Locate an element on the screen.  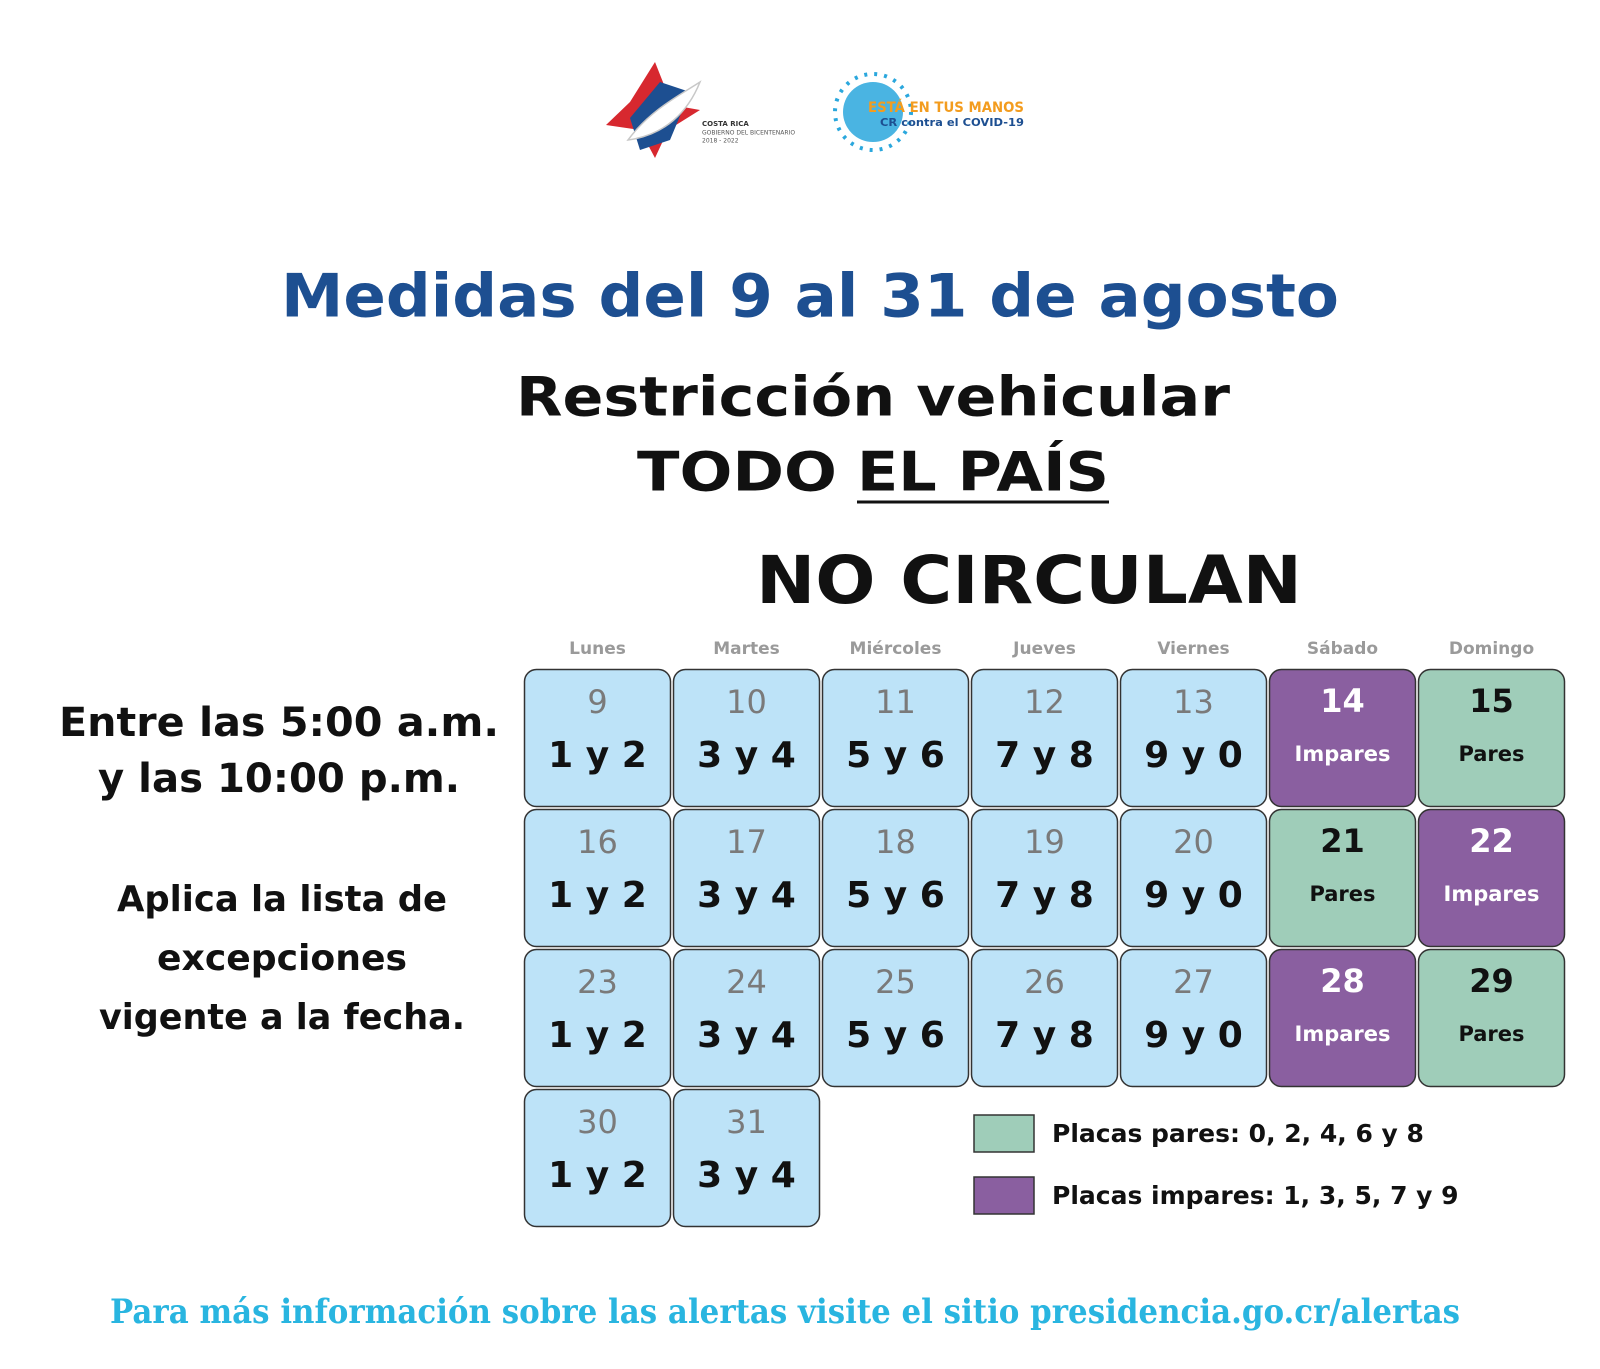
virus-spikes is located at coordinates (873, 112).